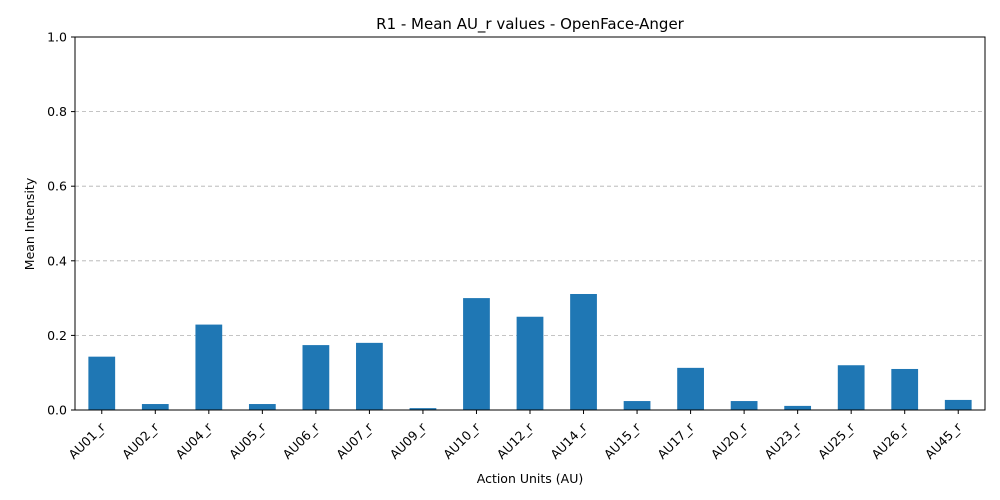  I want to click on x-tick-label: AU09_r, so click(408, 440).